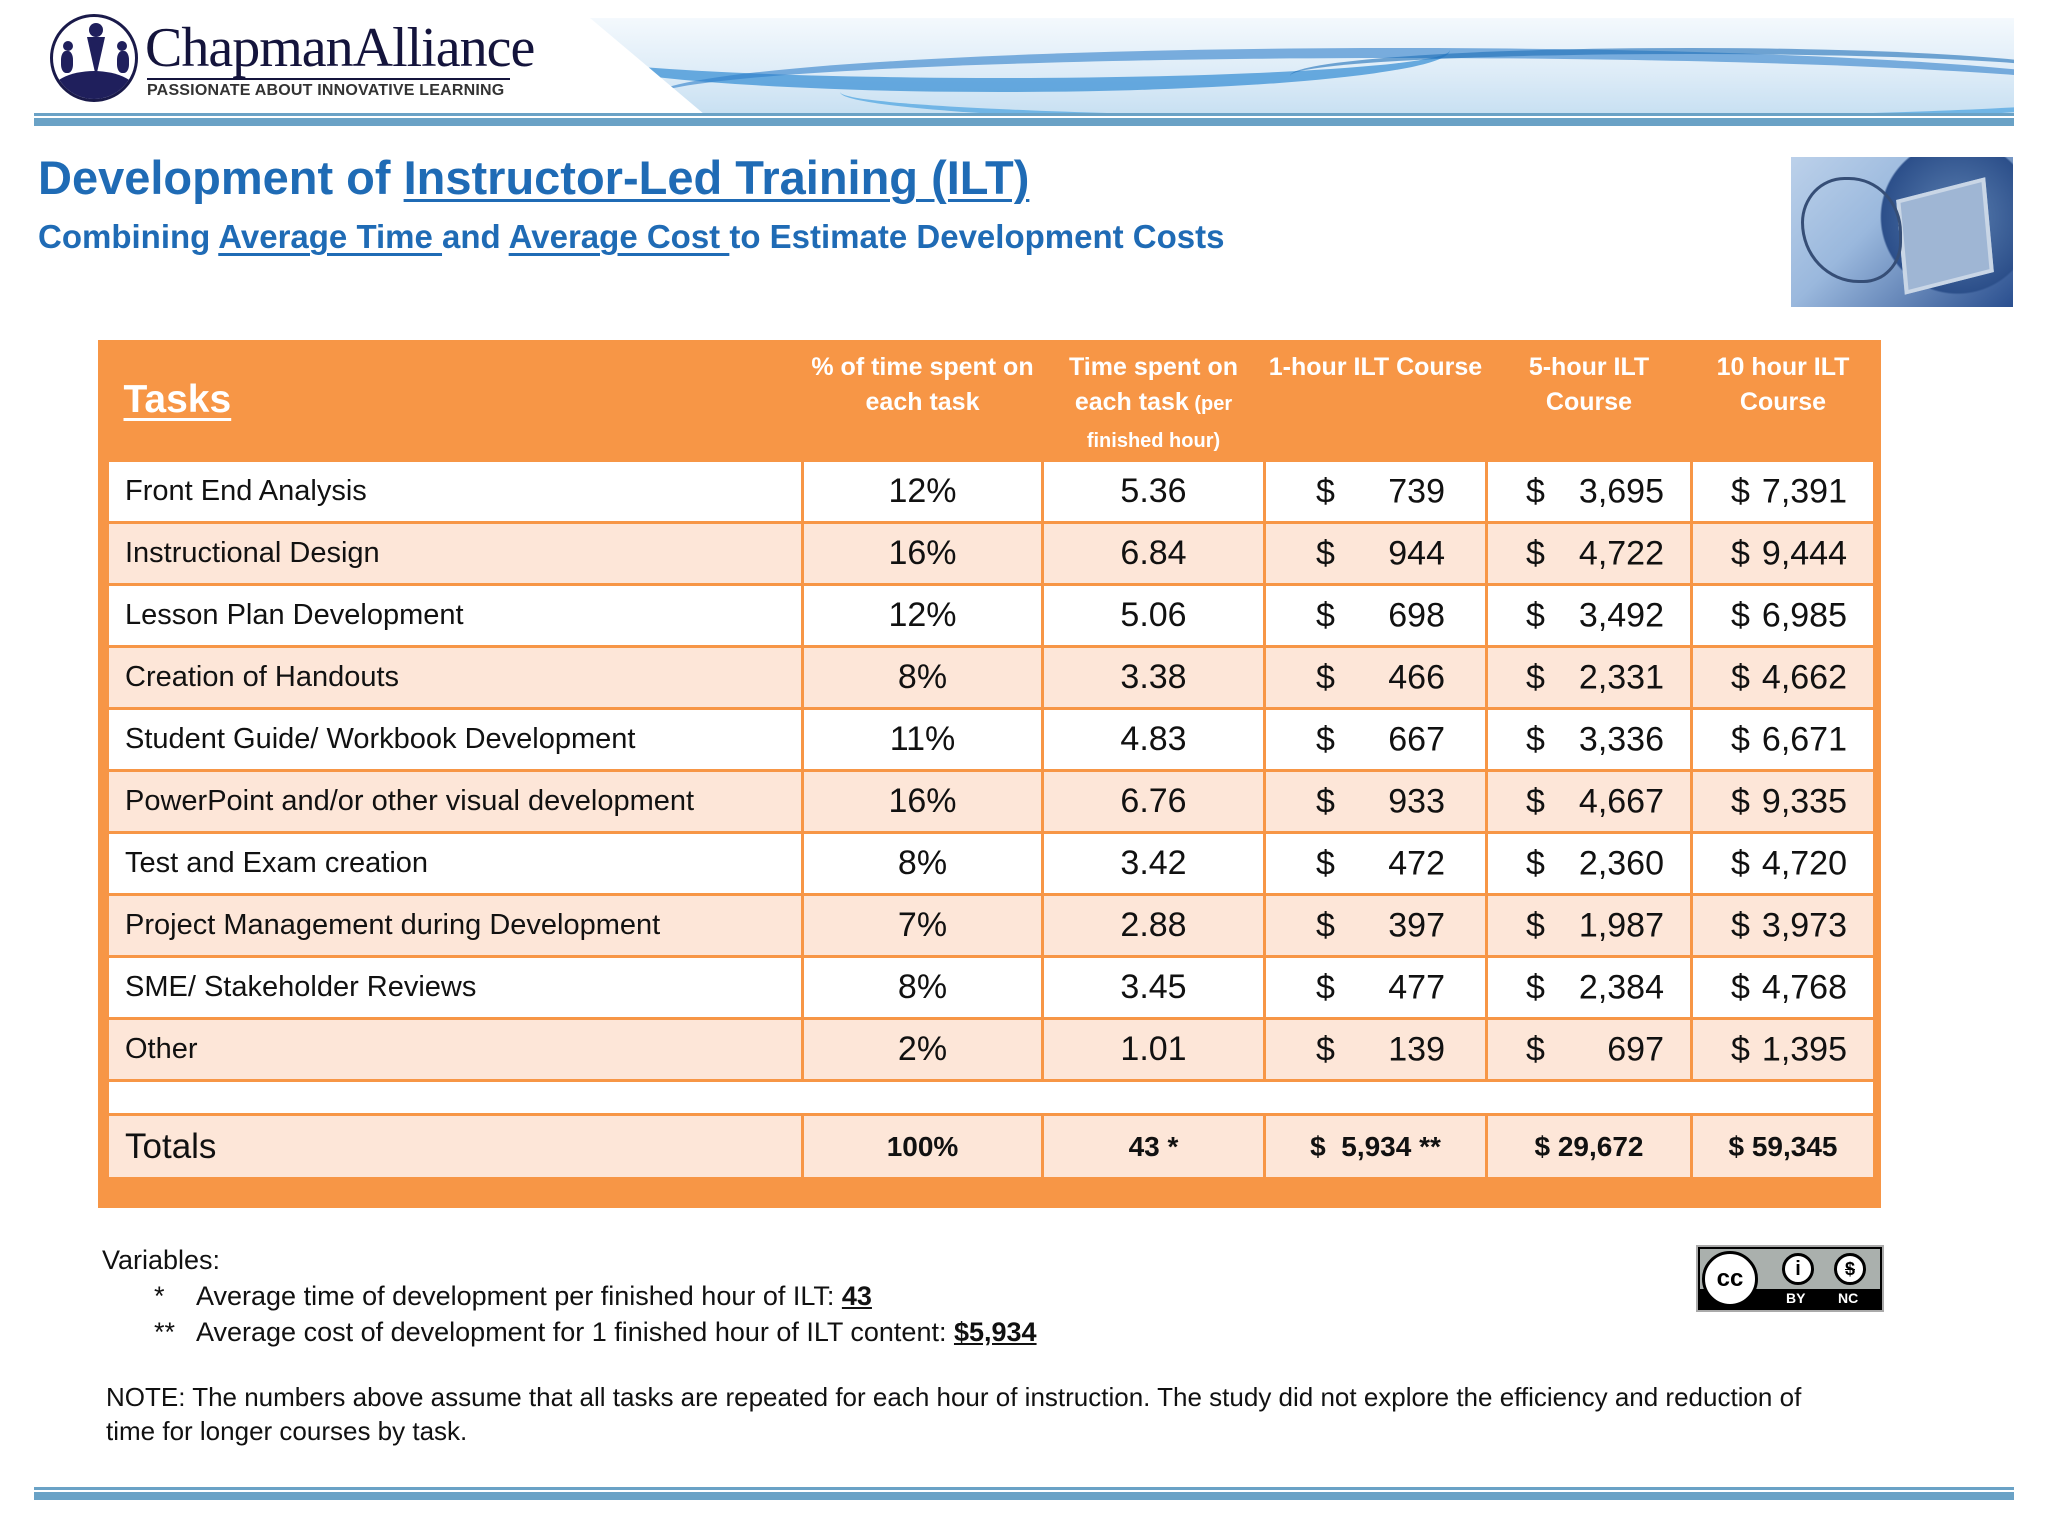  I want to click on totals-pct: 100%, so click(922, 1146).